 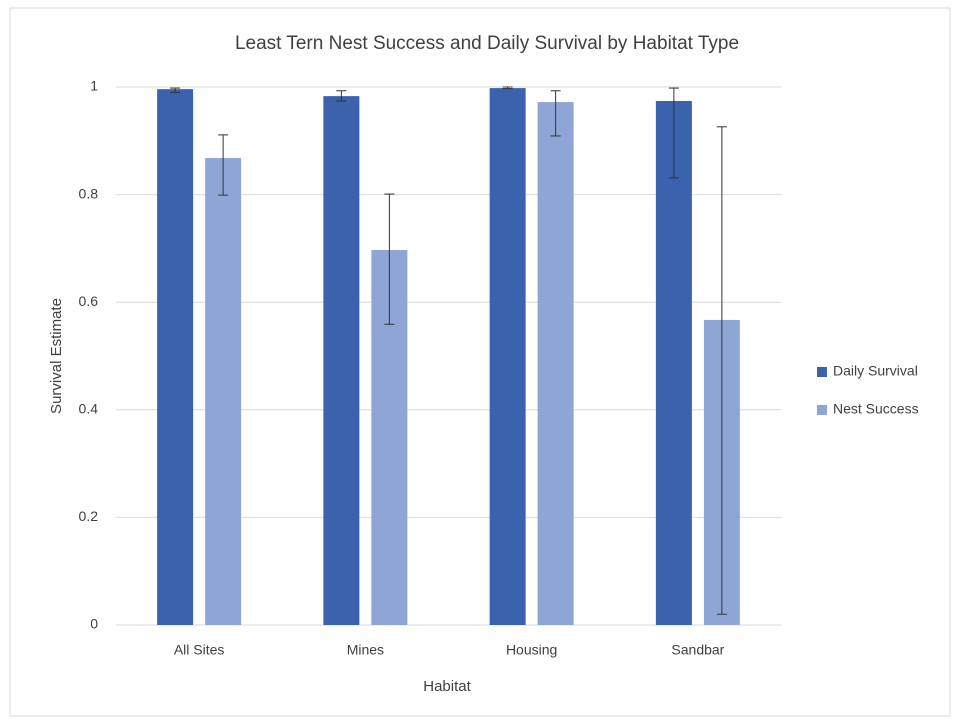 I want to click on y-tick-label: 0, so click(x=94, y=624).